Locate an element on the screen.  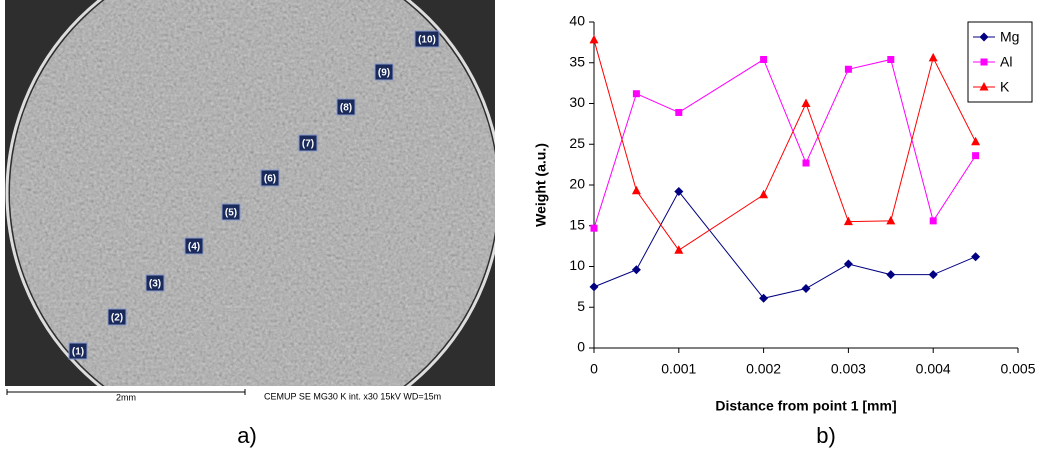
point-label: (2) is located at coordinates (117, 318).